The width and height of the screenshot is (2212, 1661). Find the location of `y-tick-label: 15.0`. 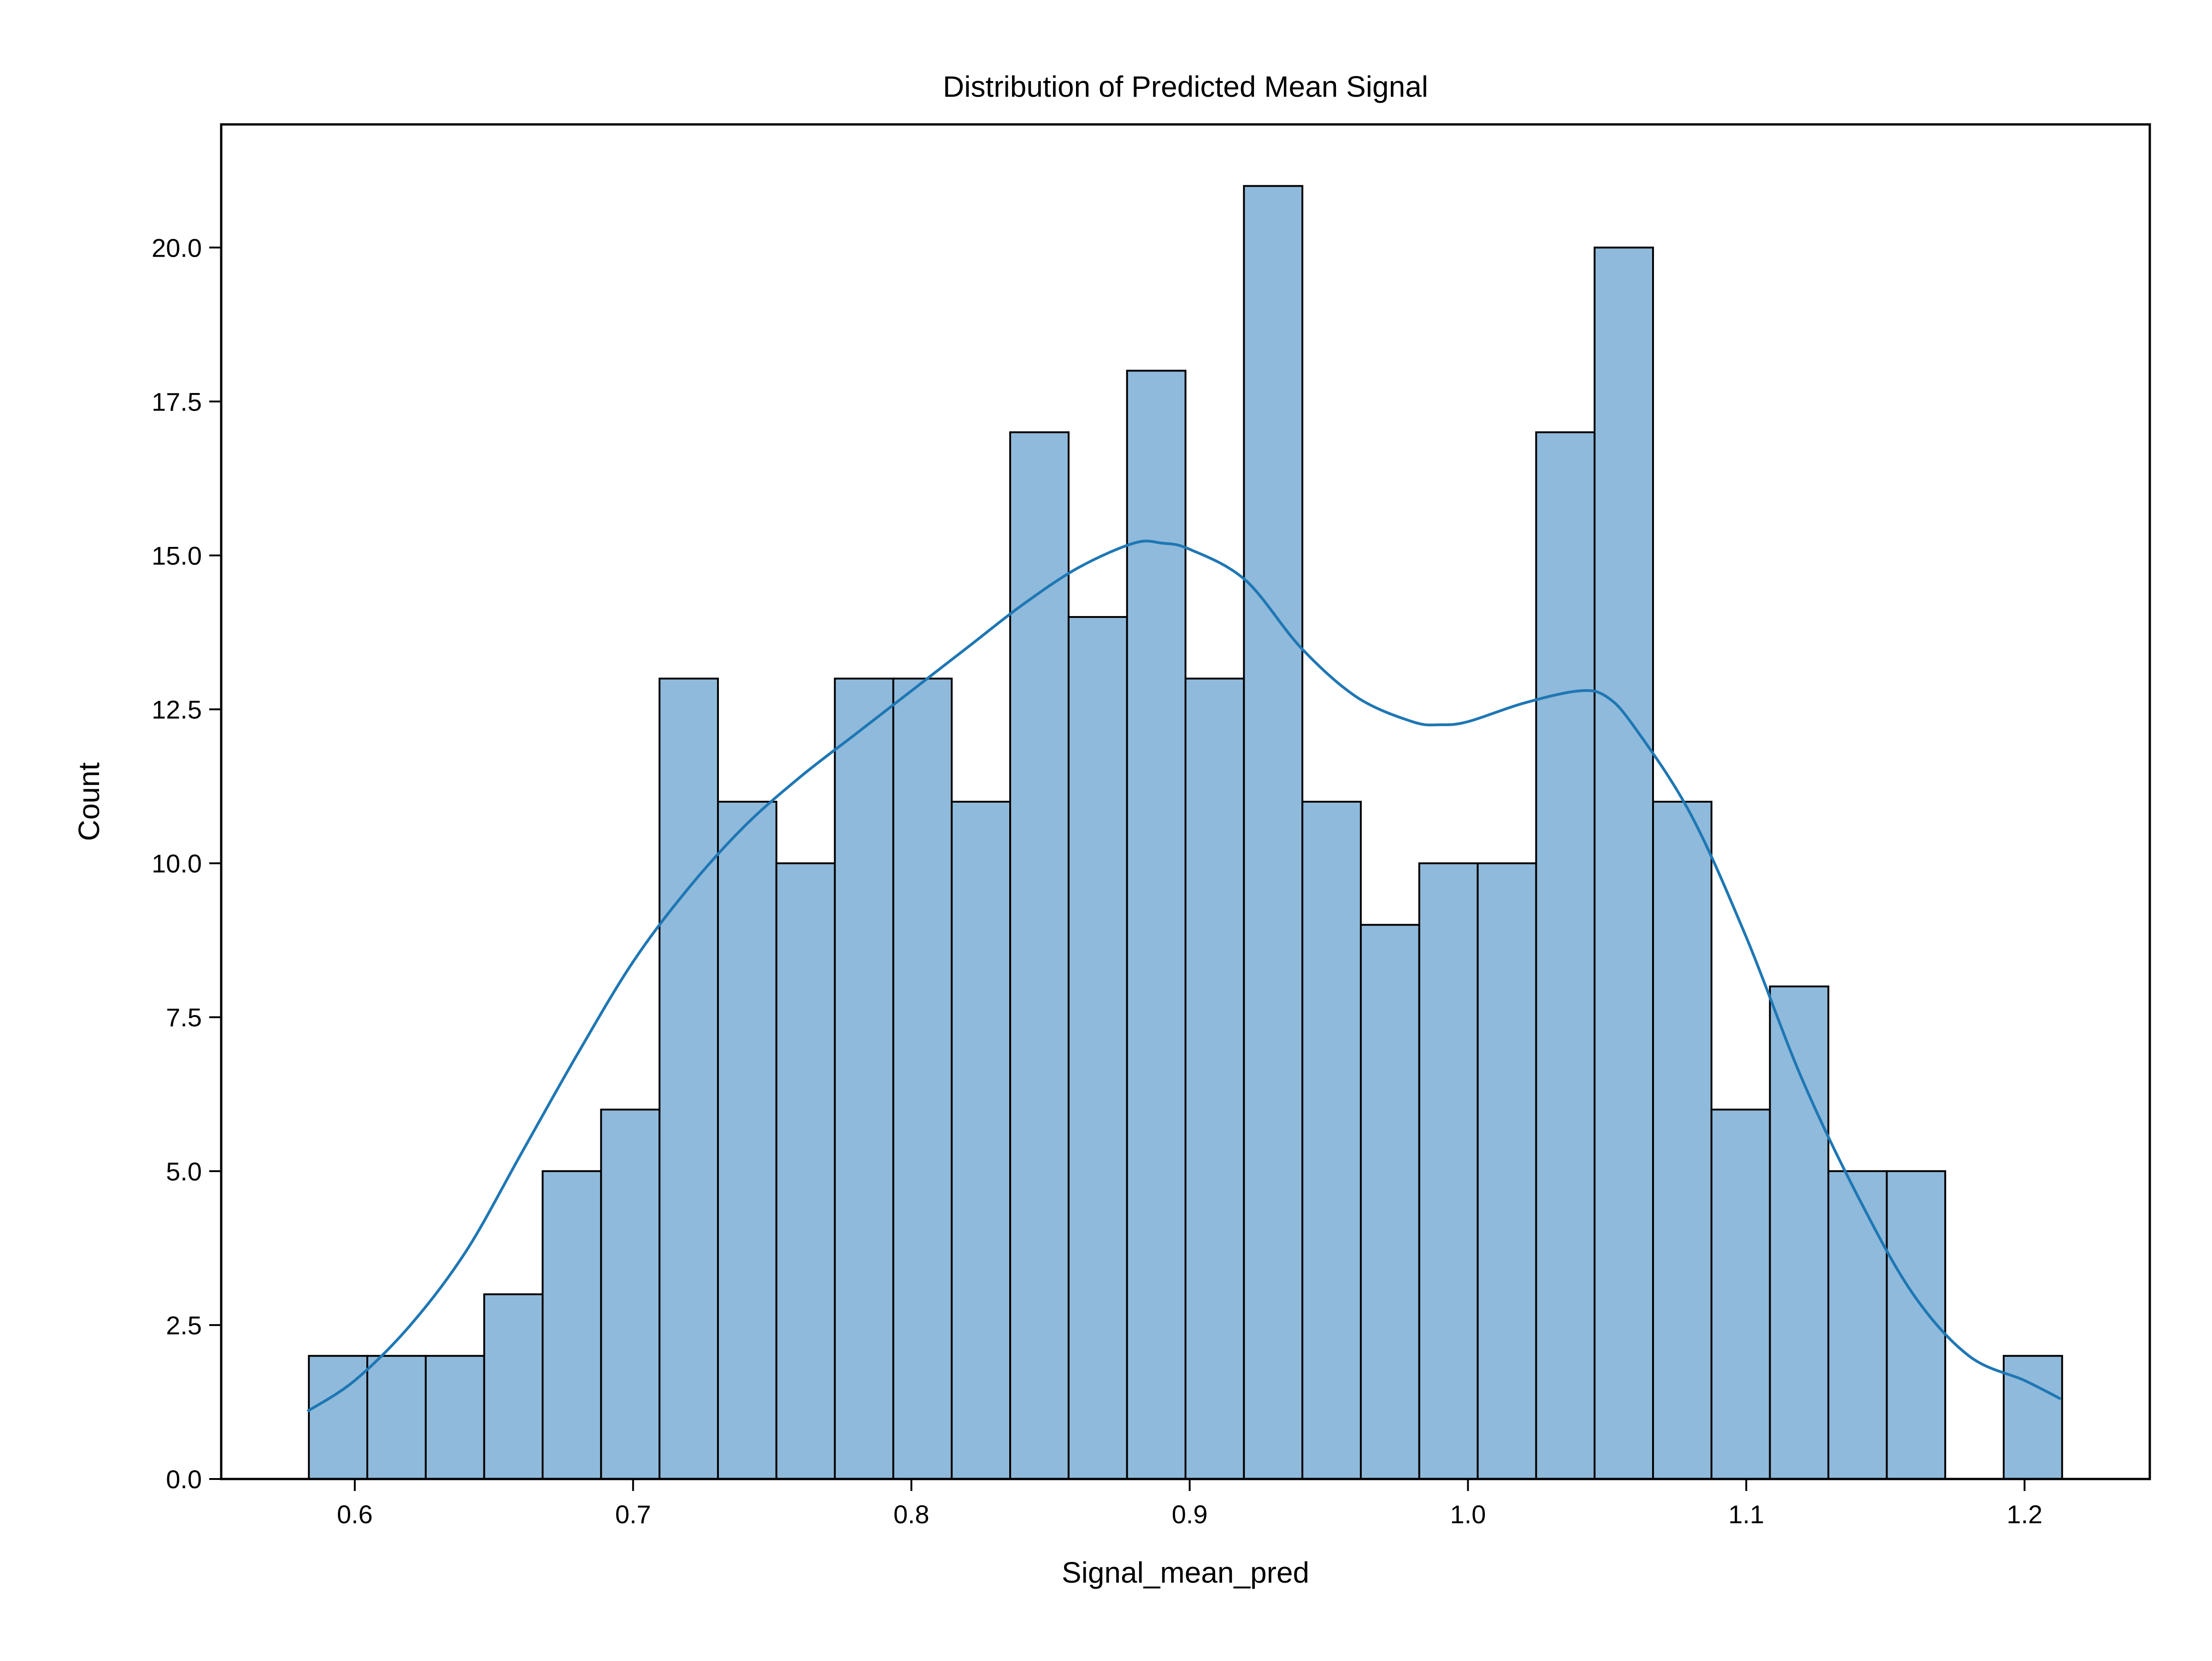

y-tick-label: 15.0 is located at coordinates (177, 555).